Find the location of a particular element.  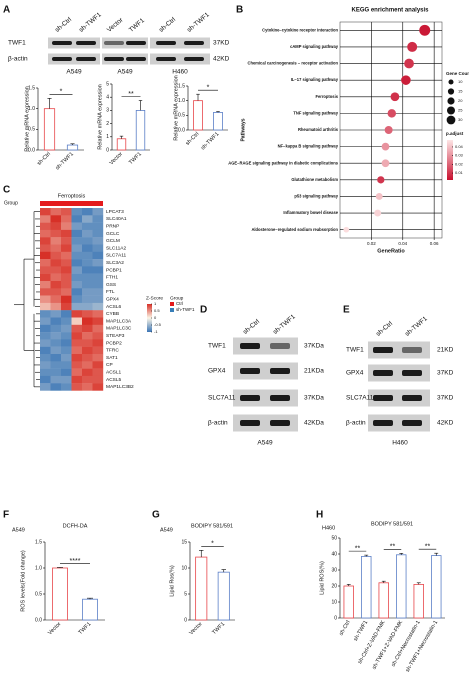

row-label: PRNP is located at coordinates (112, 227).